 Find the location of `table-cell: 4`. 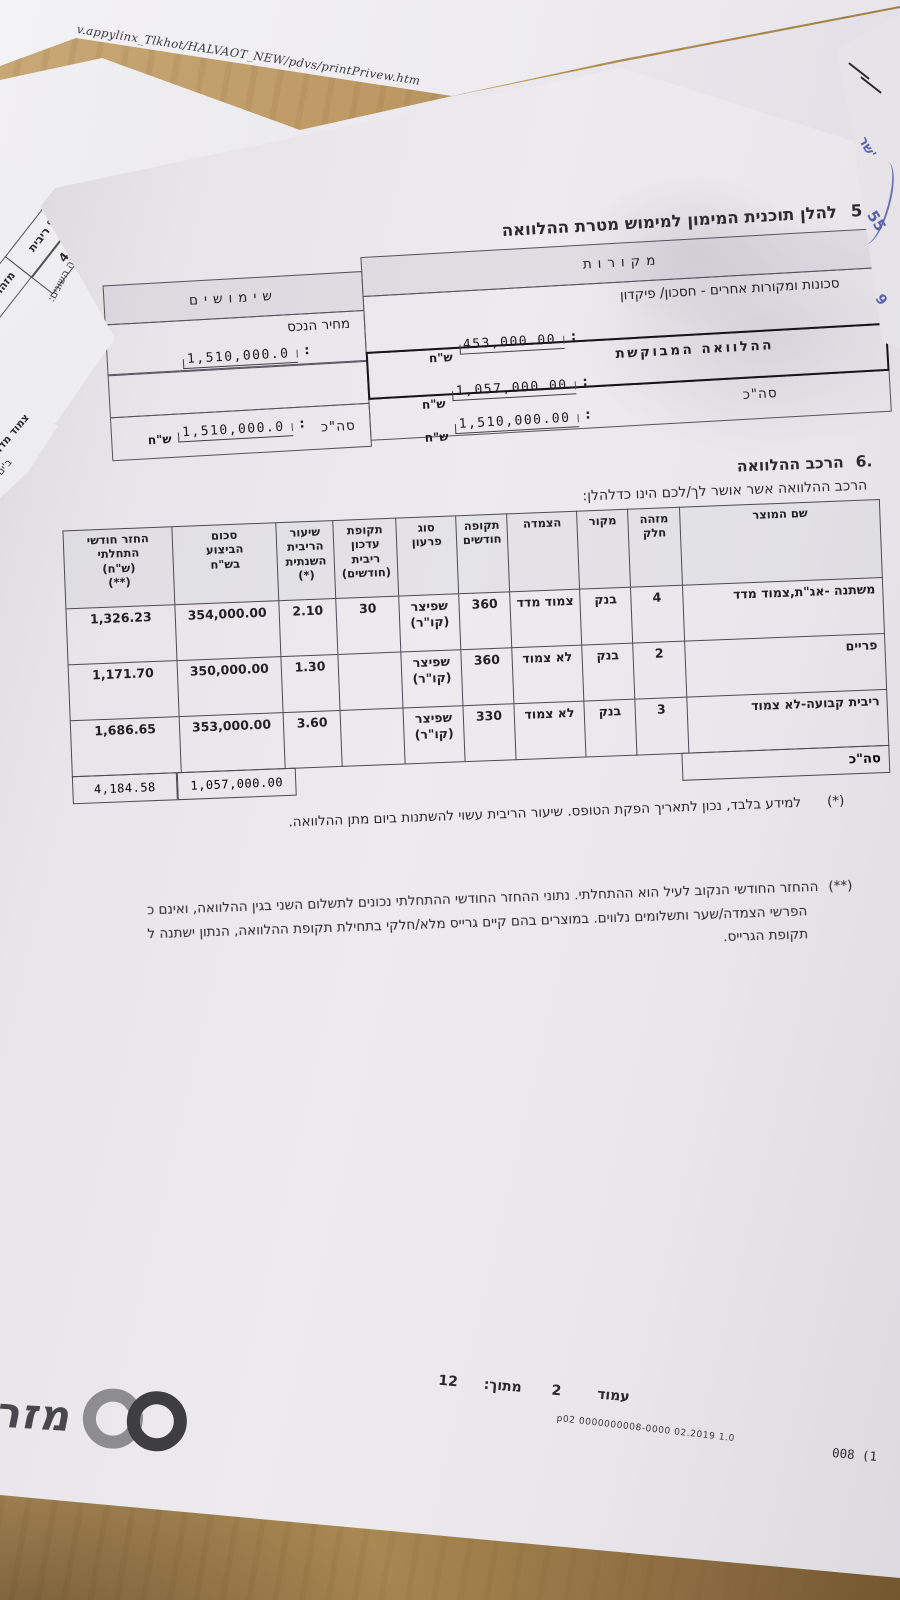

table-cell: 4 is located at coordinates (657, 614).